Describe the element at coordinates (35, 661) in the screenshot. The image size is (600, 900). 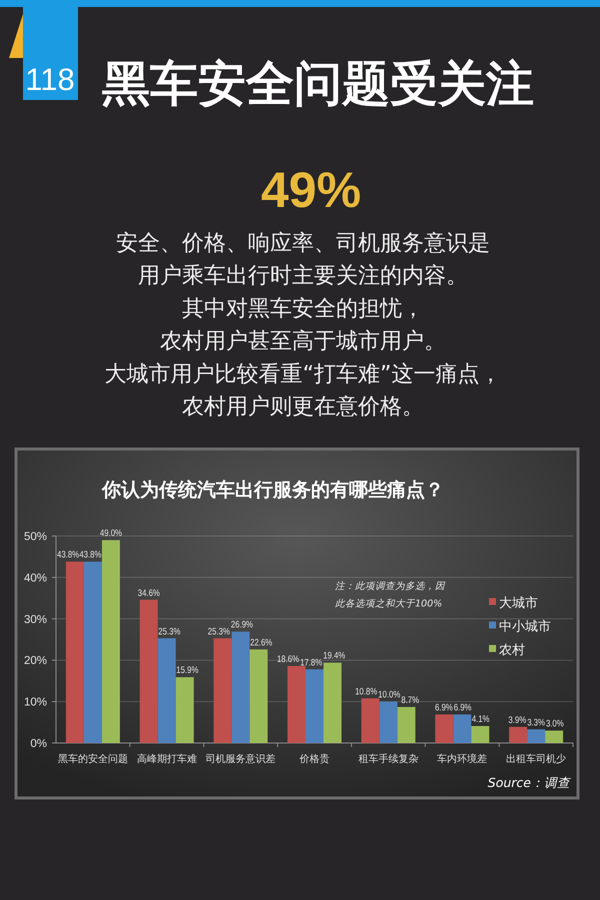
I see `y-tick-label: 20%` at that location.